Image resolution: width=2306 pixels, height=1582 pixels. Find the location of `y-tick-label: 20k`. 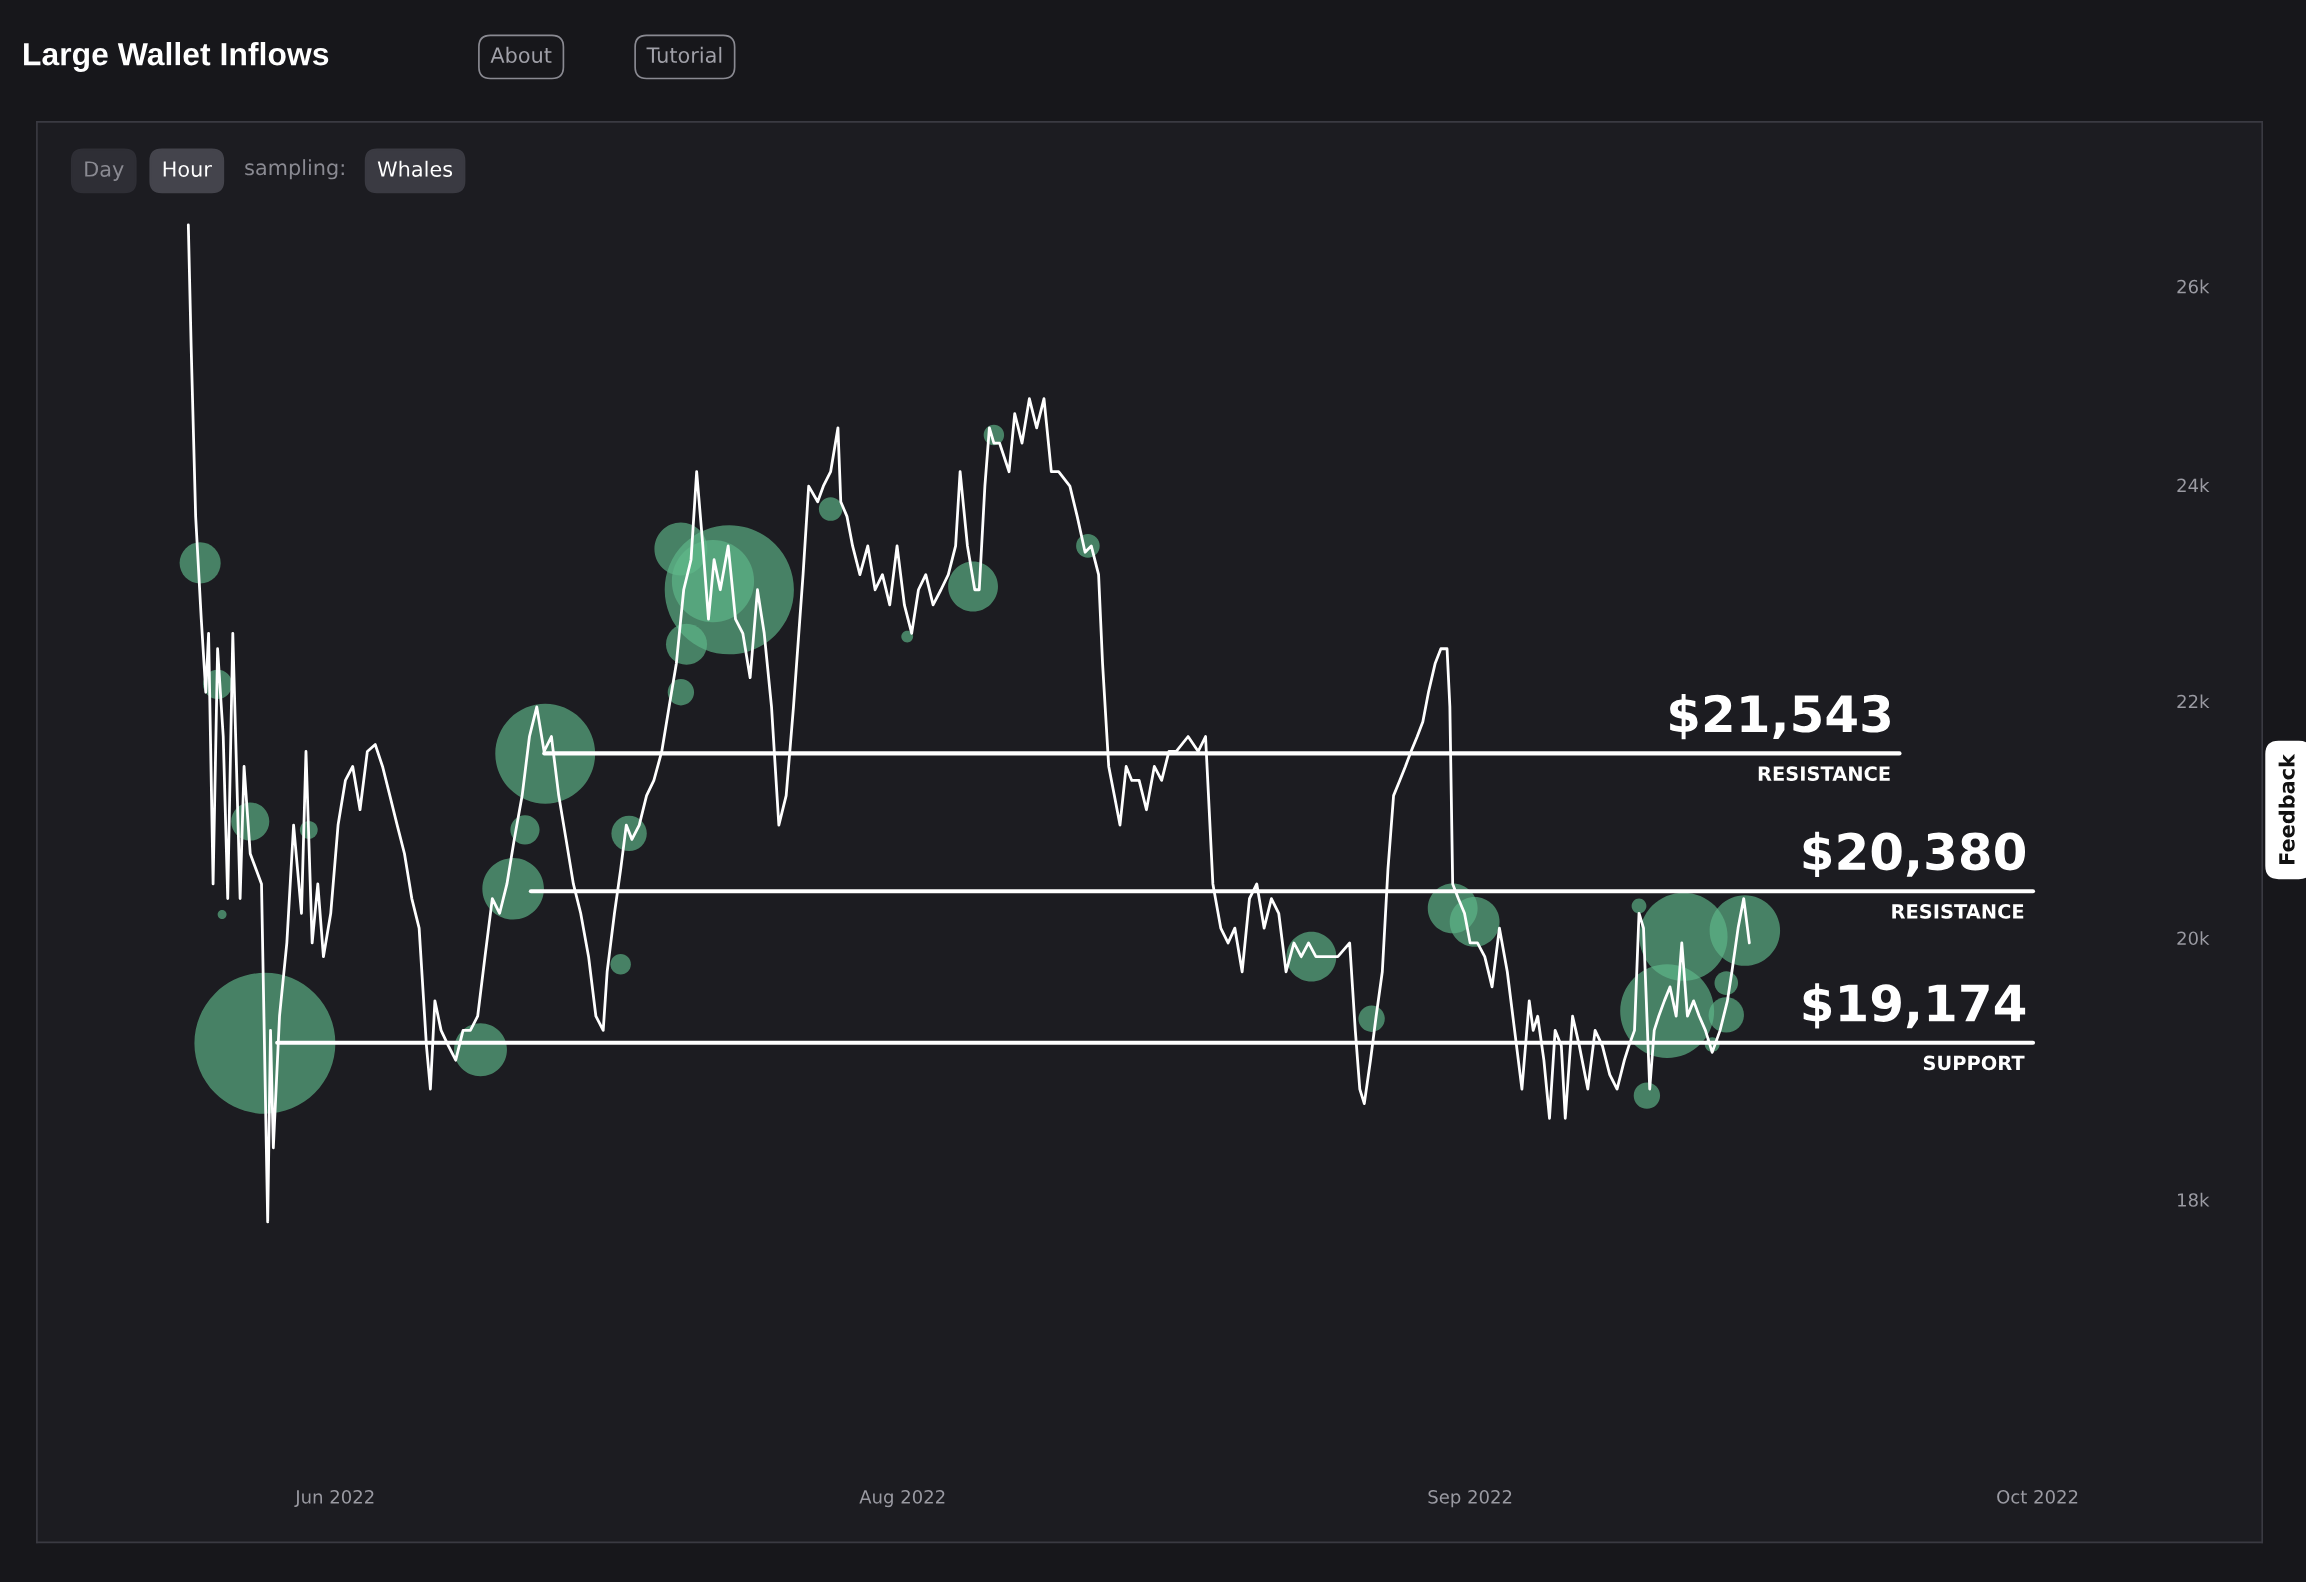

y-tick-label: 20k is located at coordinates (2193, 938).